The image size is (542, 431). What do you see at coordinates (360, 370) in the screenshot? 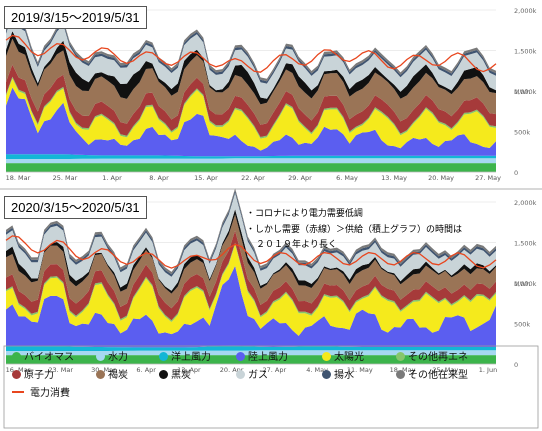
I see `x-tick-label: 11. May` at bounding box center [360, 370].